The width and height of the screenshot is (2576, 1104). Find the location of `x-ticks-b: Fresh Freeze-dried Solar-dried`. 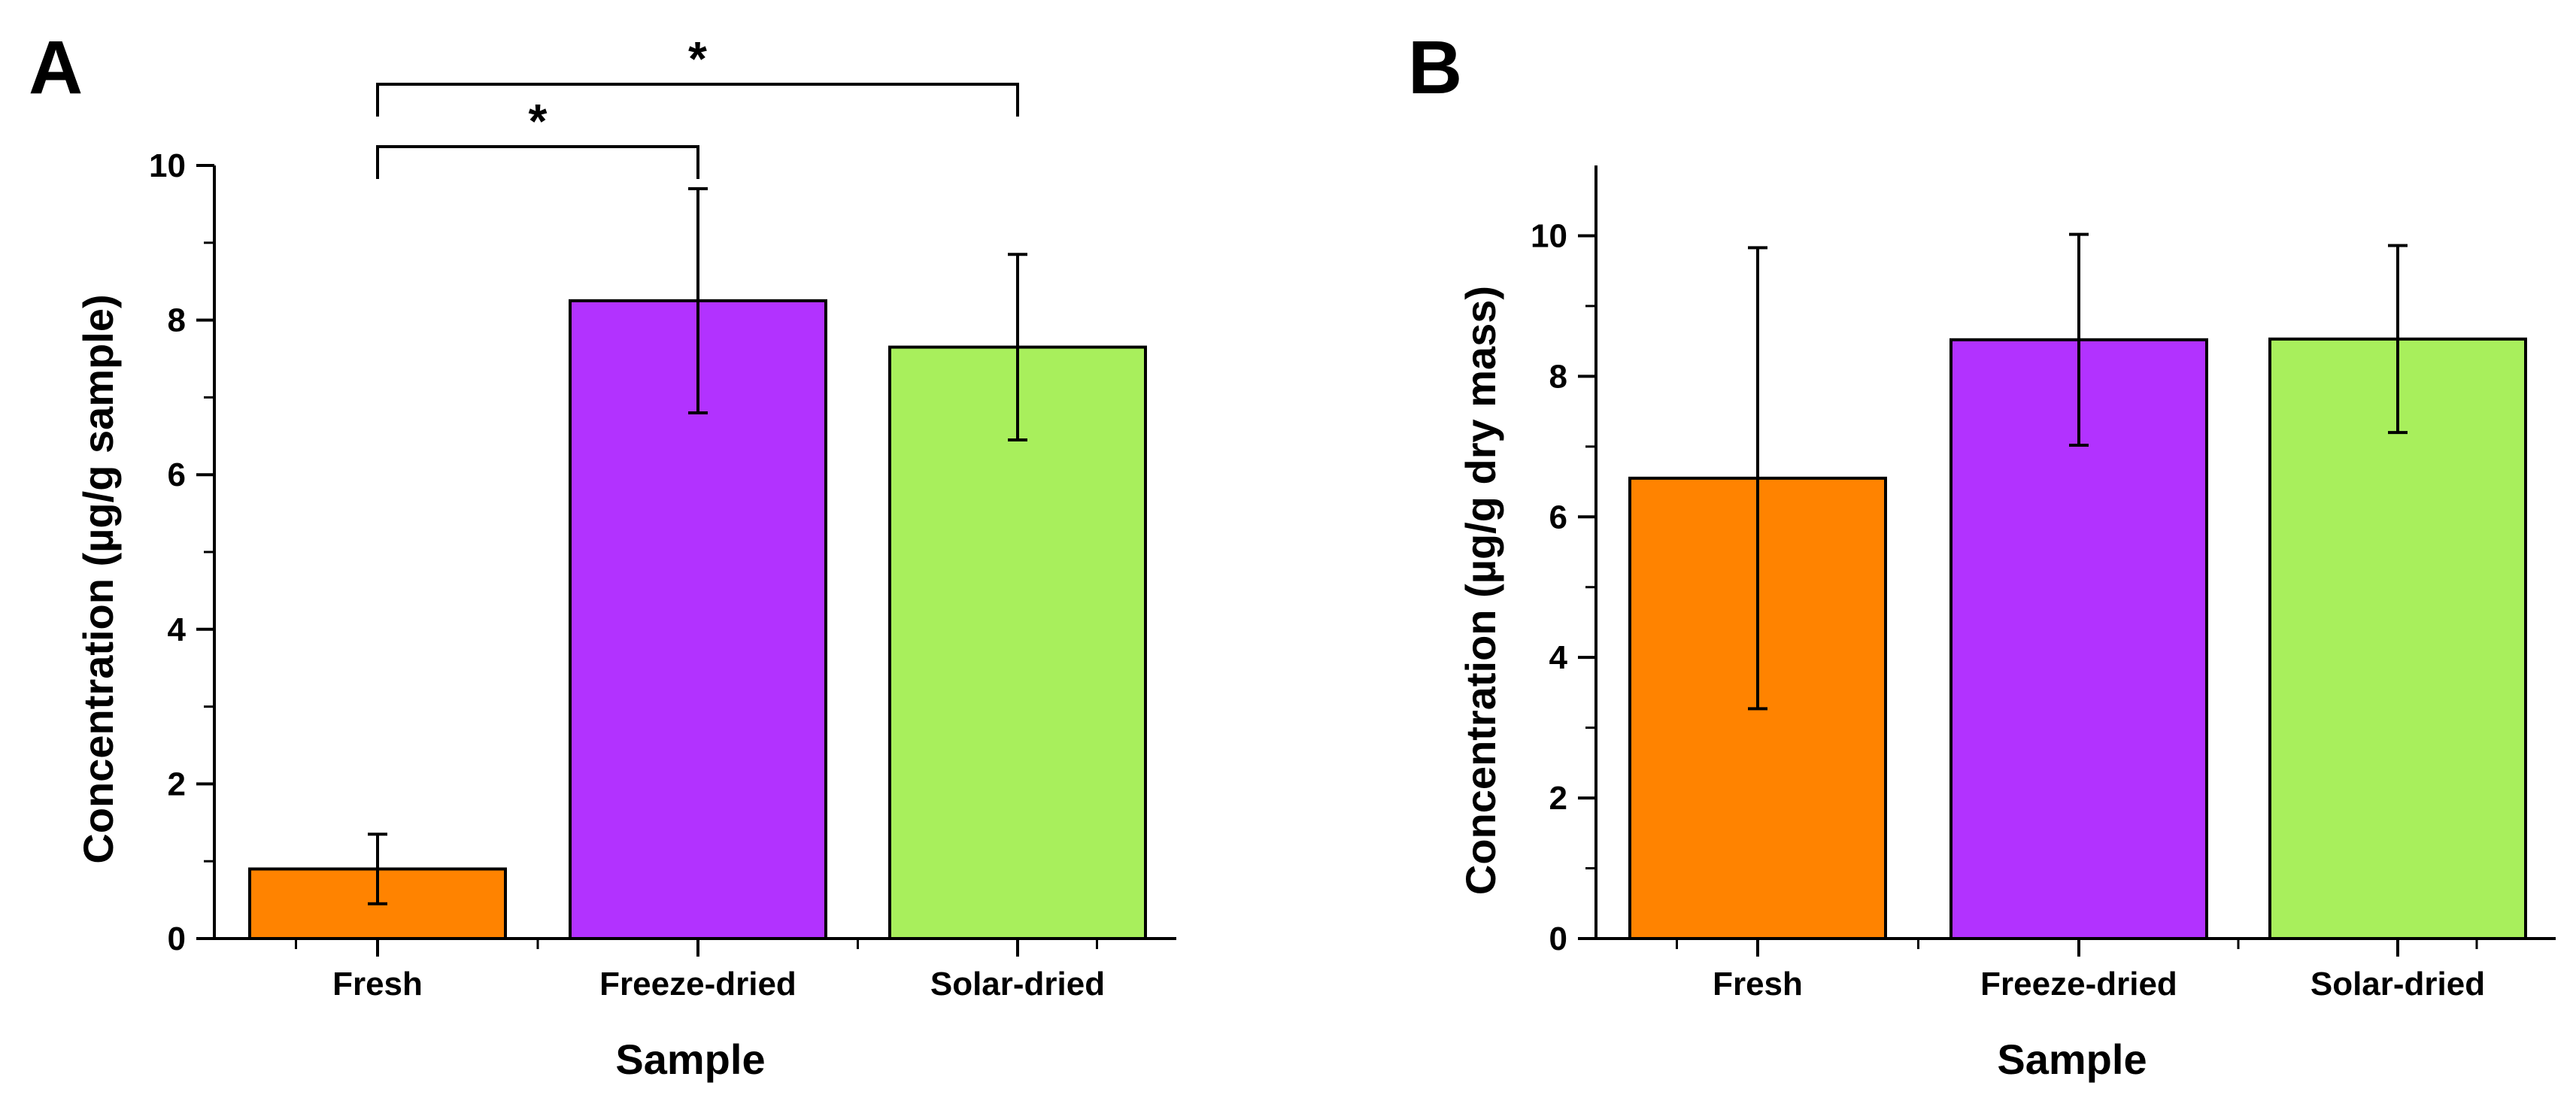

x-ticks-b: Fresh Freeze-dried Solar-dried is located at coordinates (2099, 984).